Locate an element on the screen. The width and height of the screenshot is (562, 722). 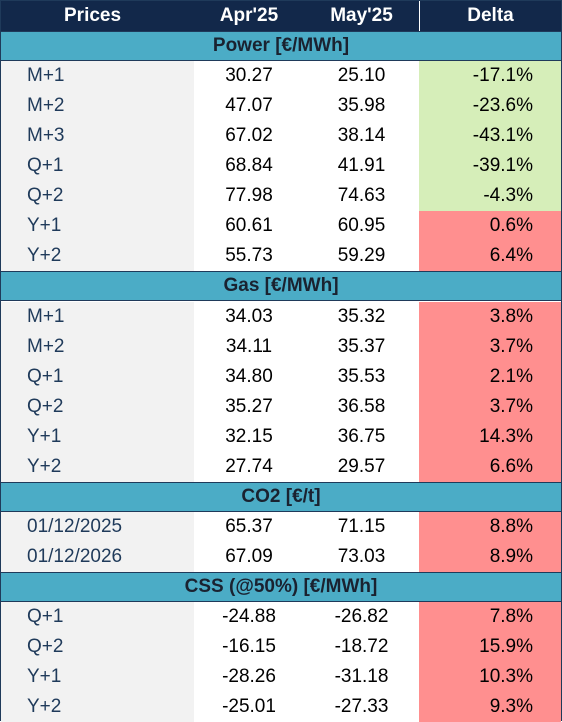
table-row: Q+2 35.27 36.58 3.7% is located at coordinates (281, 406).